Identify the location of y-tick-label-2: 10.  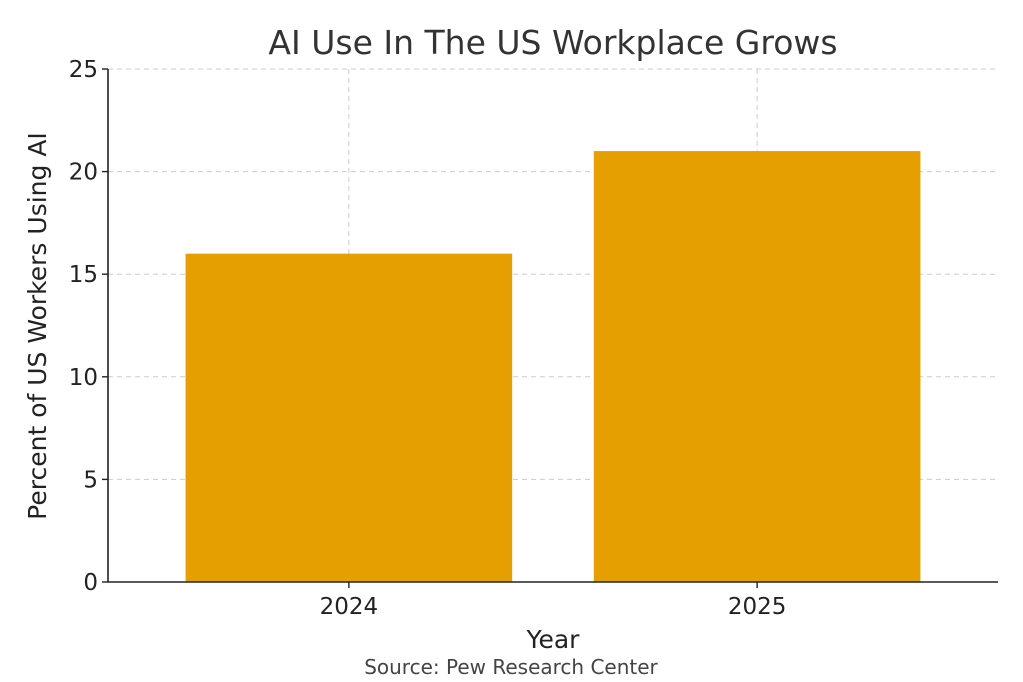
(83, 378).